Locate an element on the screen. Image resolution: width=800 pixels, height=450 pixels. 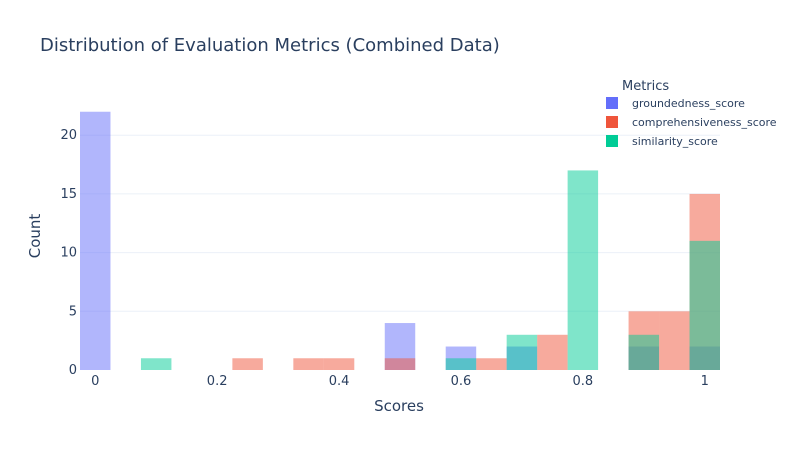
x-tick-label: 0.4 is located at coordinates (339, 381).